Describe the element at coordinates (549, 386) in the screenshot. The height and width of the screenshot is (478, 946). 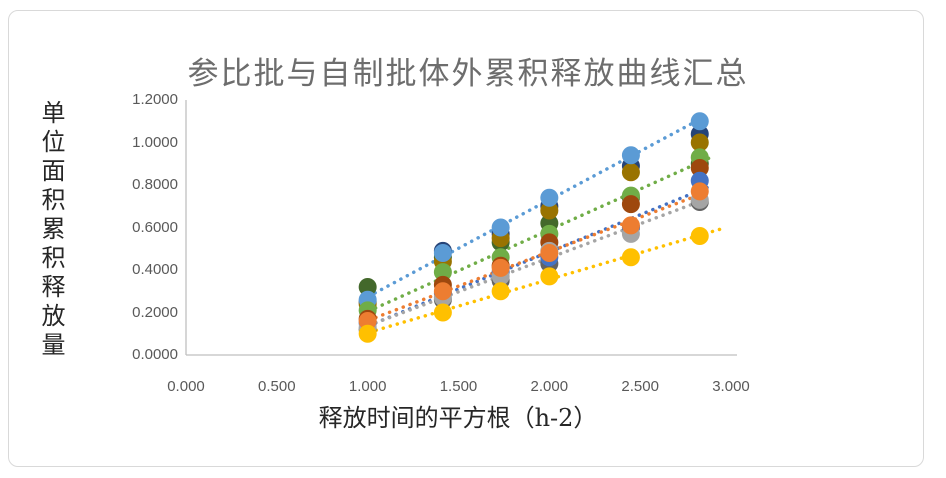
I see `x-tick-label: 2.000` at that location.